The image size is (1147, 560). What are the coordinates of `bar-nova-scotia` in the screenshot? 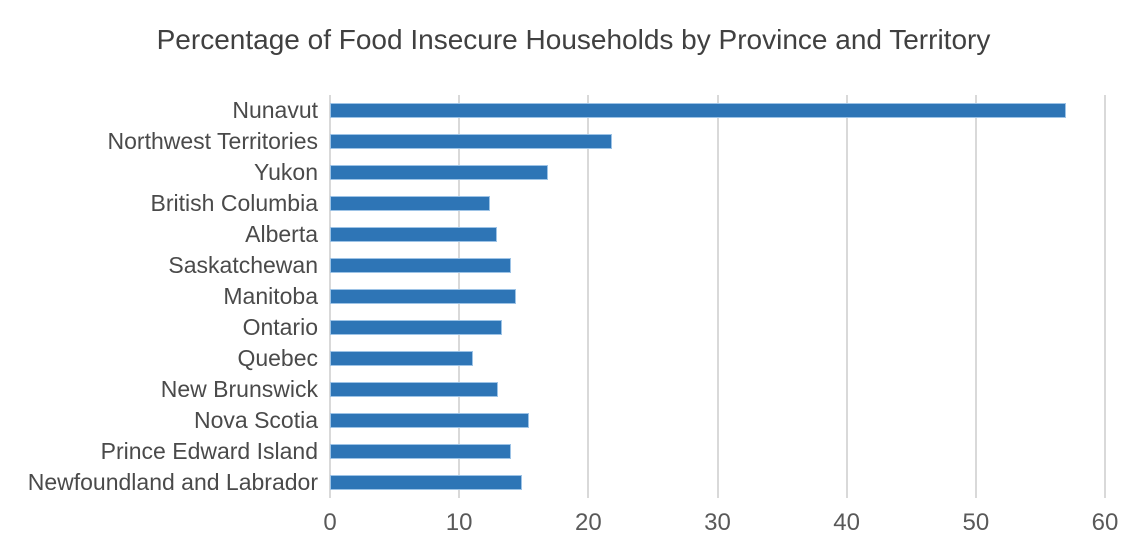 It's located at (429, 420).